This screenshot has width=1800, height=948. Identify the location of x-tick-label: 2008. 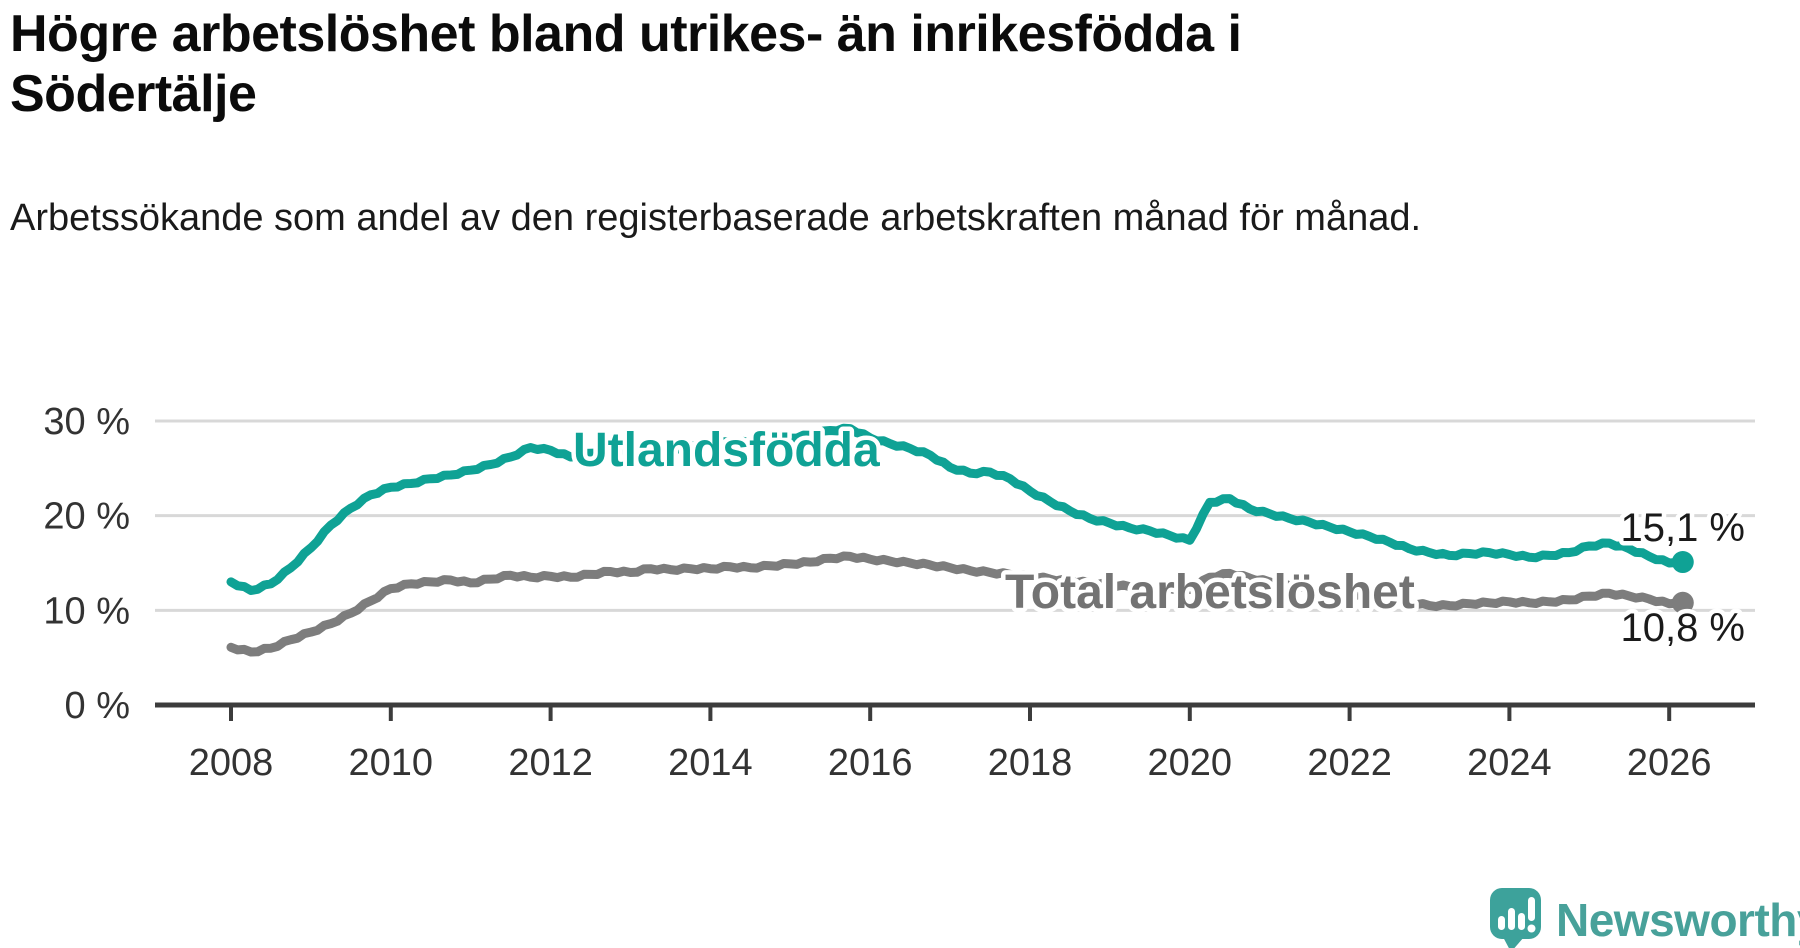
(231, 763).